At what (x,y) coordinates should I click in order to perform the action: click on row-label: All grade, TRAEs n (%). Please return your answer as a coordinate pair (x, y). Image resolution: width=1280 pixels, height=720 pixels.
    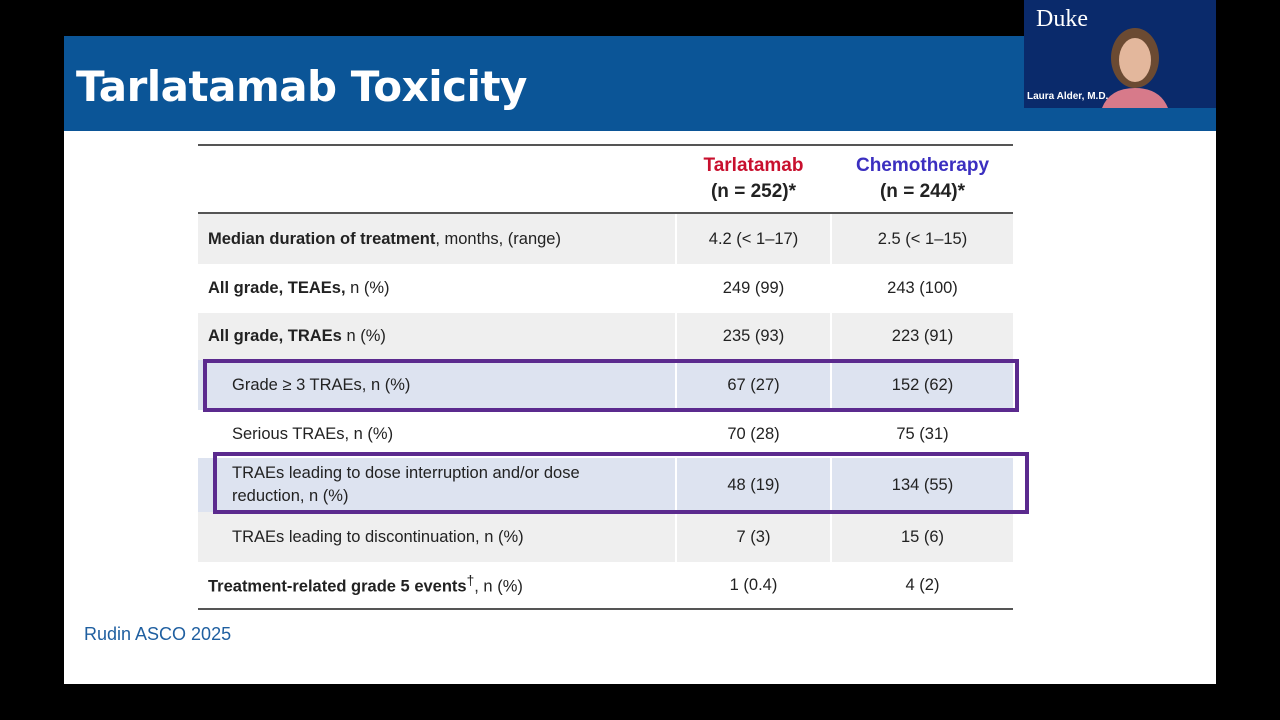
    Looking at the image, I should click on (436, 336).